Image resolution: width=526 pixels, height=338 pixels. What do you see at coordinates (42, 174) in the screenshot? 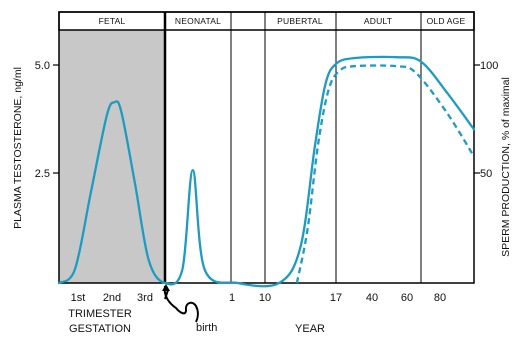
I see `left-tick-label-2-5: 2.5` at bounding box center [42, 174].